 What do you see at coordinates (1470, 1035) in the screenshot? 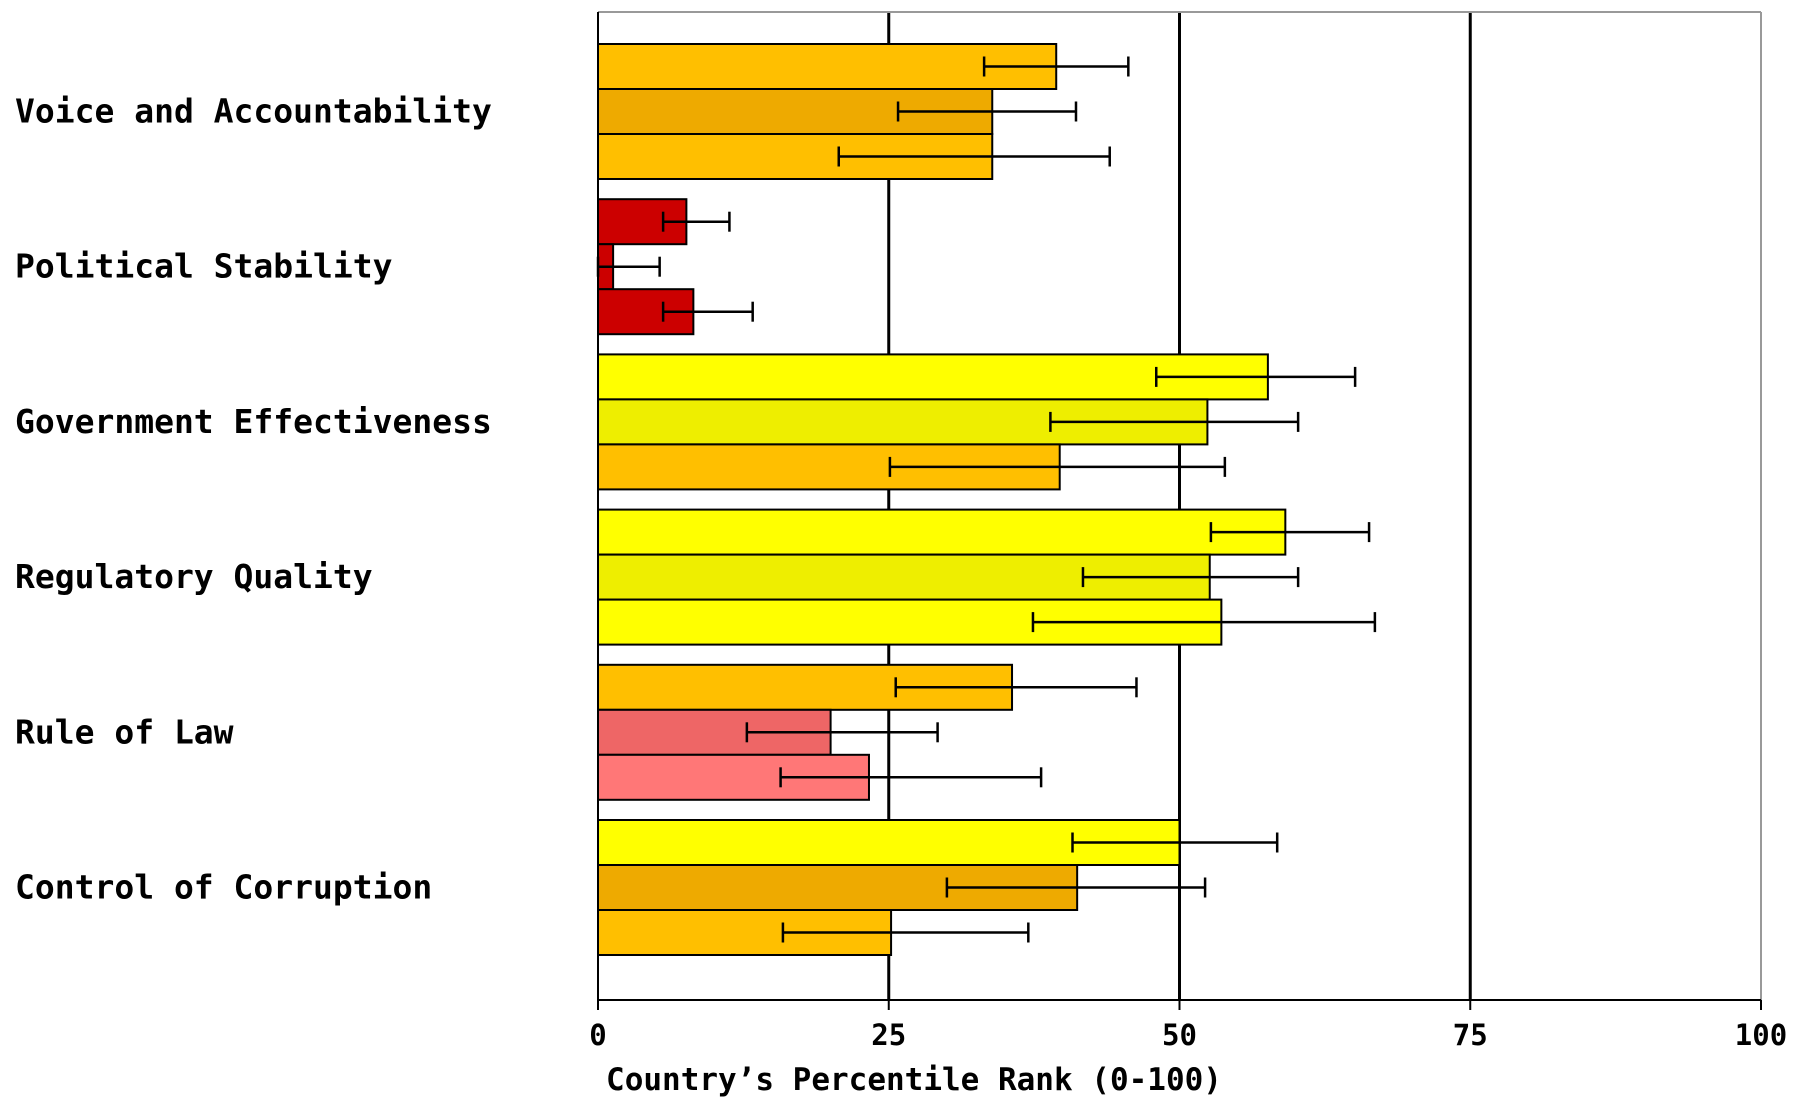
I see `x-tick-label-75: 75` at bounding box center [1470, 1035].